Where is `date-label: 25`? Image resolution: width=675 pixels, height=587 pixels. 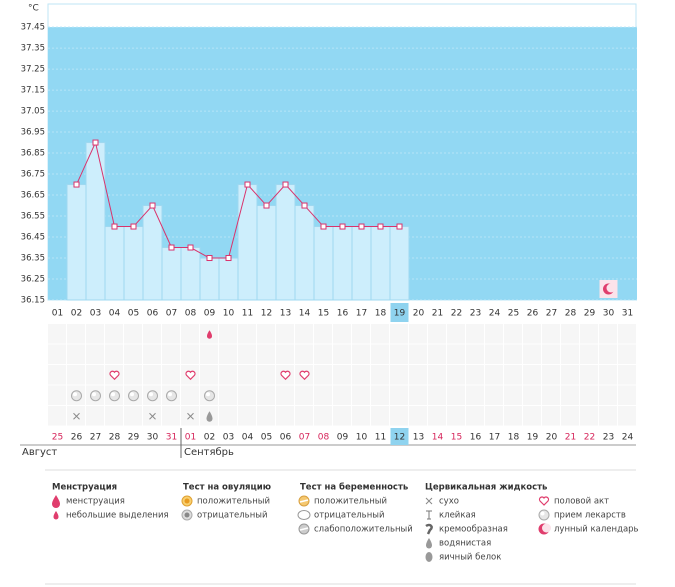
date-label: 25 is located at coordinates (57, 438).